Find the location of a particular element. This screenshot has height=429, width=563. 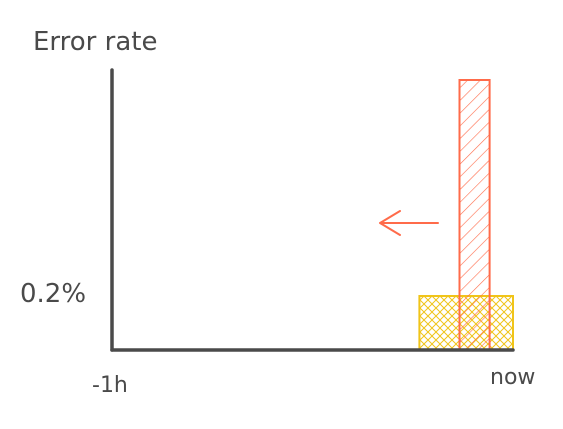

x-tick-label-end: now is located at coordinates (512, 377).